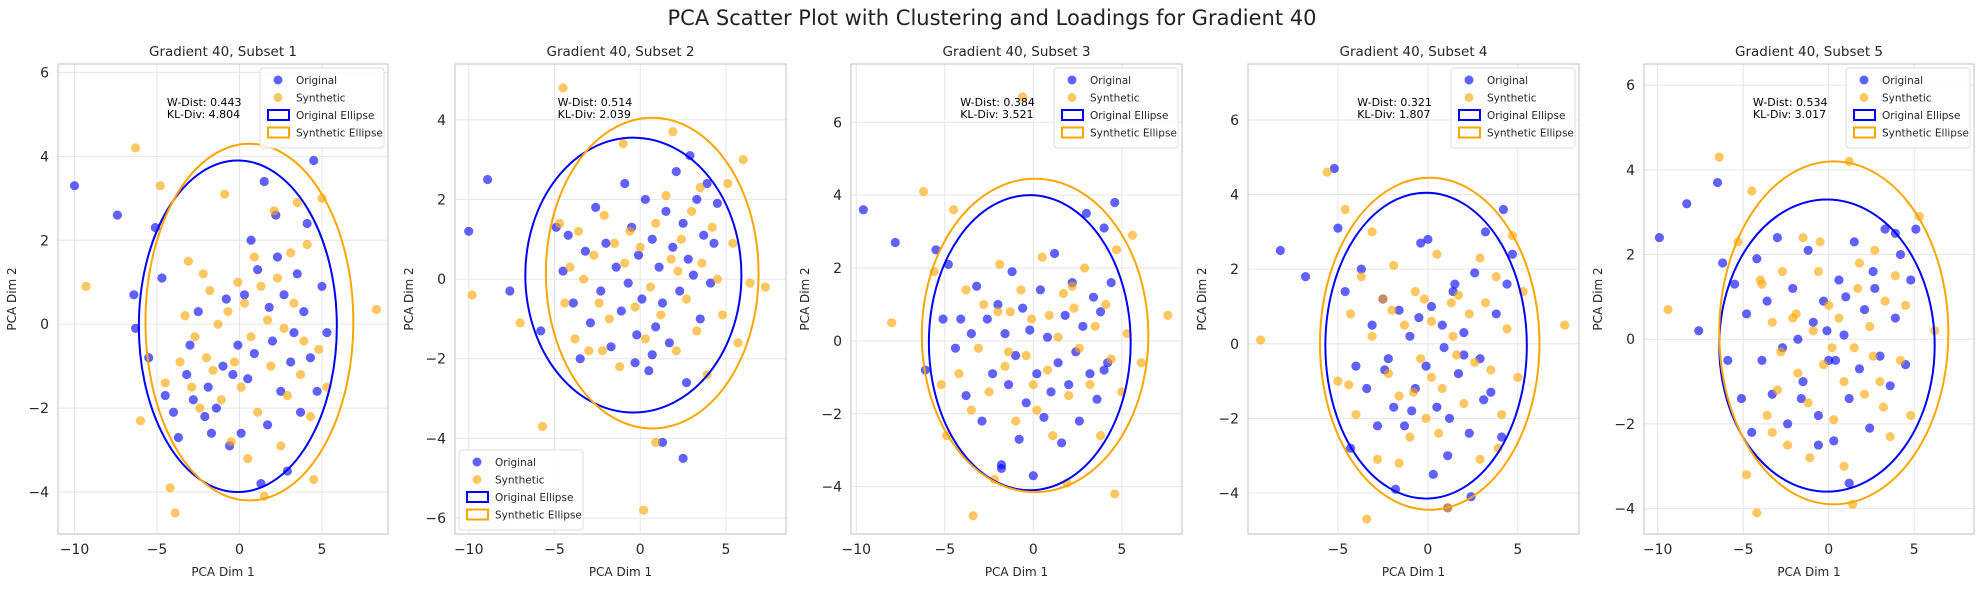  What do you see at coordinates (1072, 115) in the screenshot?
I see `legend-original-ellipse-marker` at bounding box center [1072, 115].